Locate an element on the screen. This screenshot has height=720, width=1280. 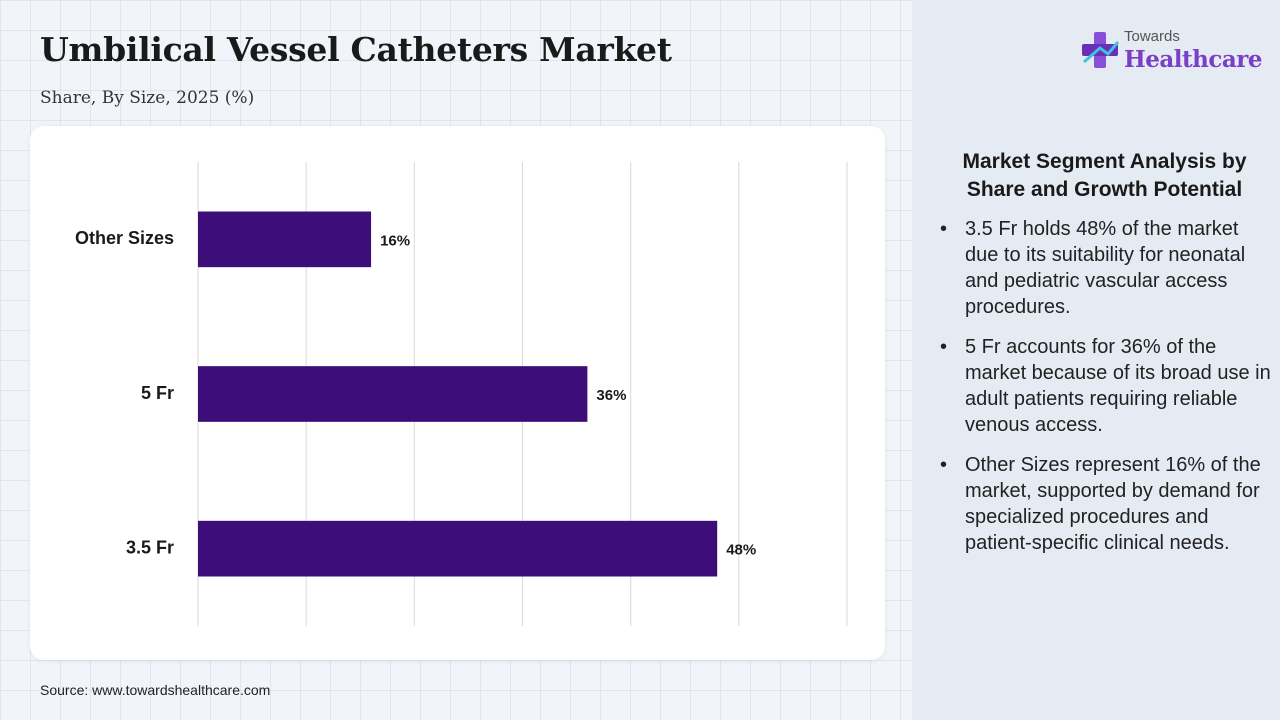
towards-healthcare-logo: Towards Healthcare is located at coordinates (1171, 53).